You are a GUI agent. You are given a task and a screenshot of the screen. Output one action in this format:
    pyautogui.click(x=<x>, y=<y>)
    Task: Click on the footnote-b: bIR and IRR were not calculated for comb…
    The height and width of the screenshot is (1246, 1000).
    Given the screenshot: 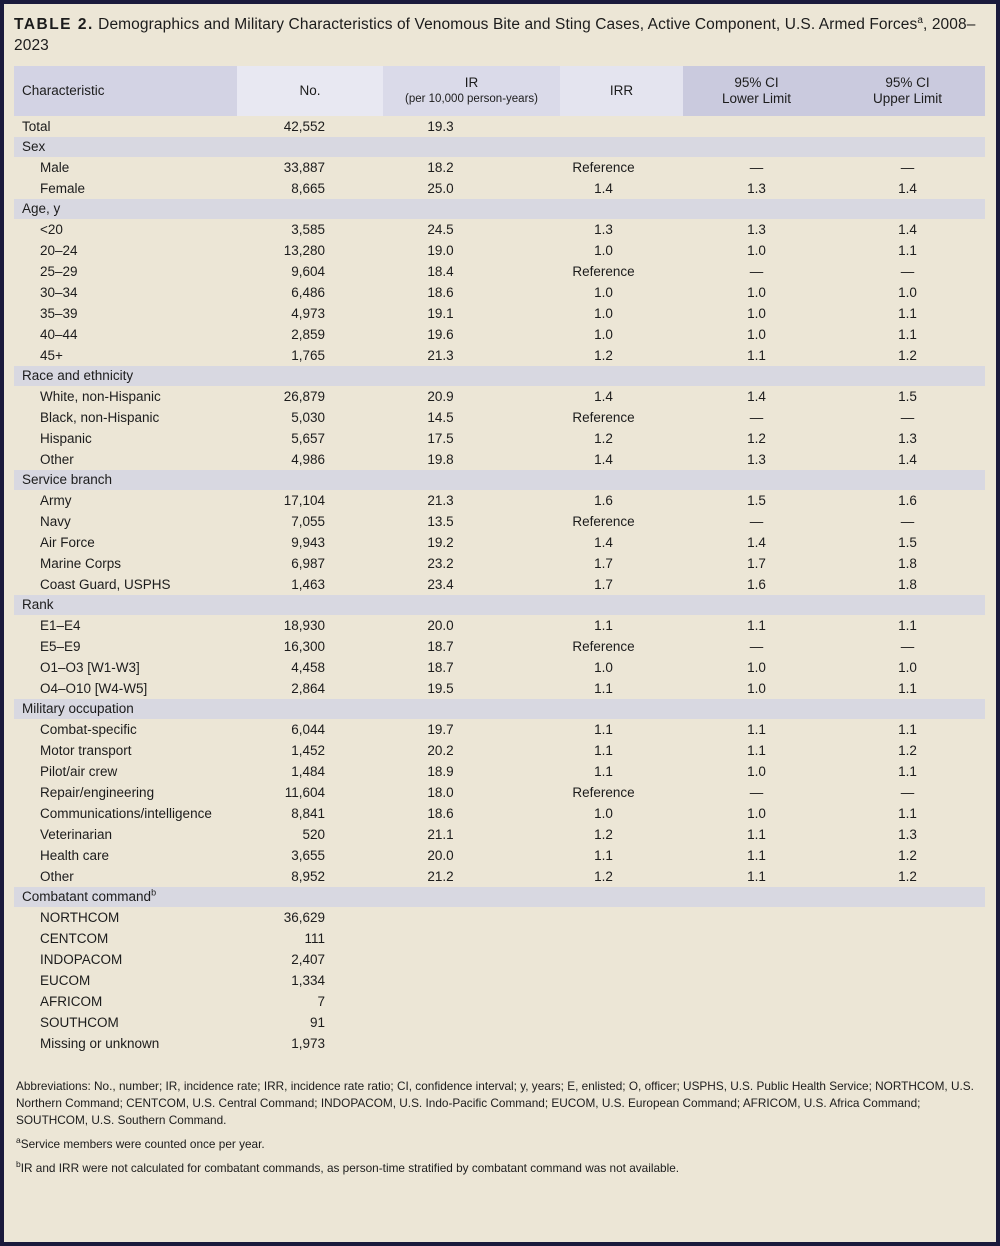 What is the action you would take?
    pyautogui.click(x=500, y=1168)
    